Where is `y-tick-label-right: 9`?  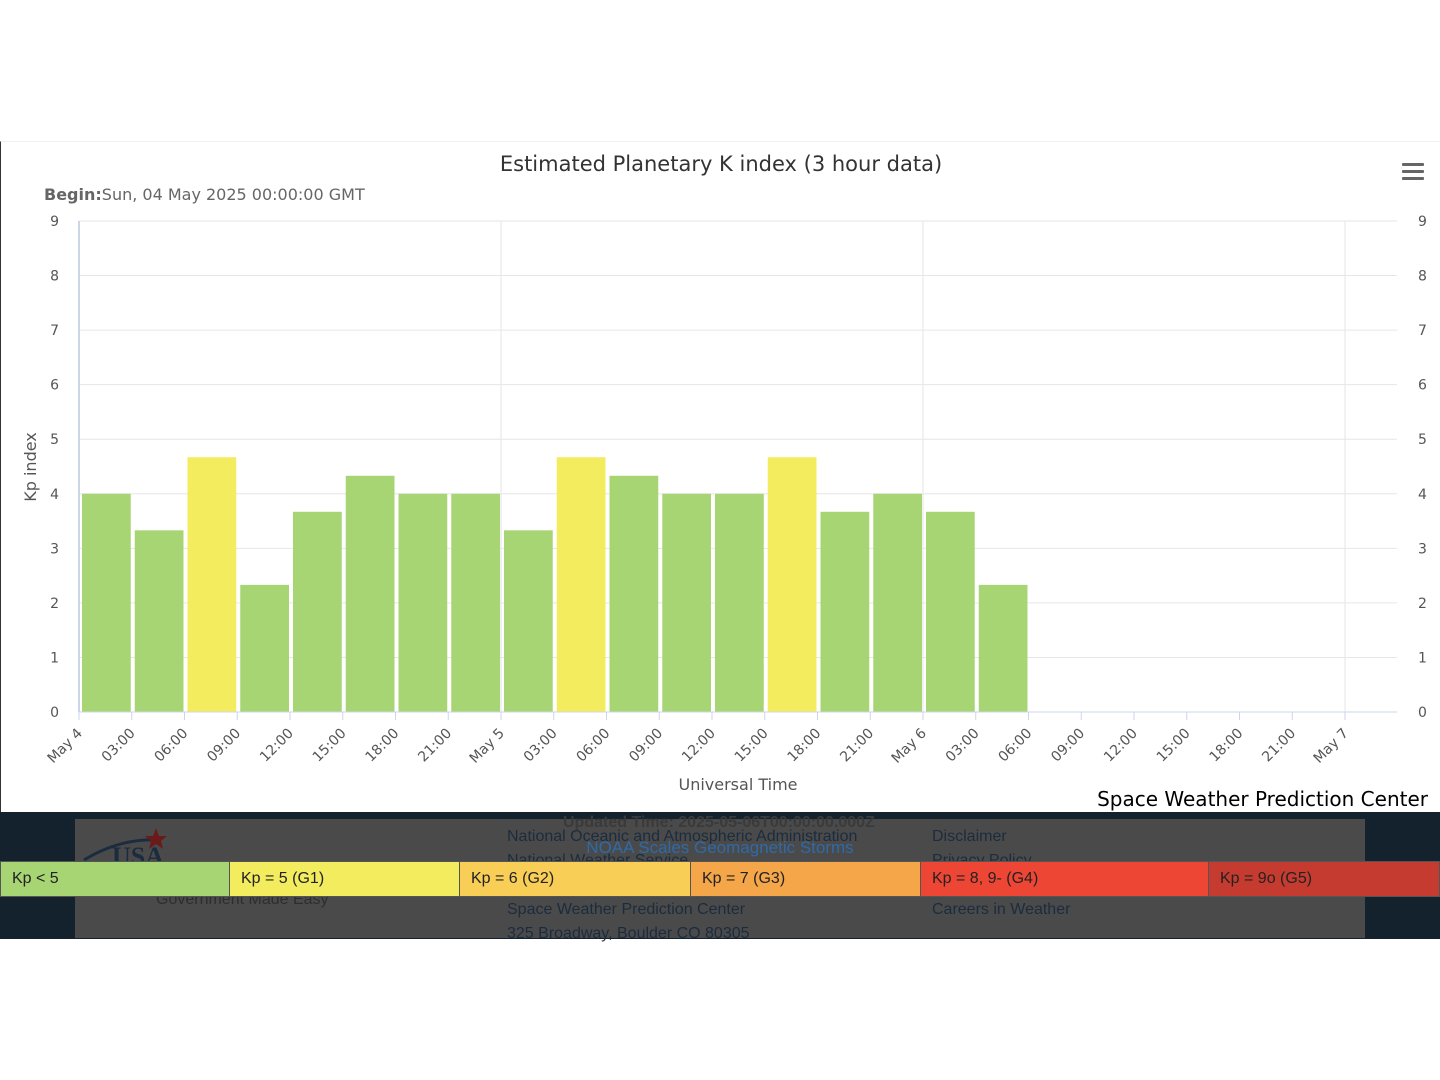 y-tick-label-right: 9 is located at coordinates (1422, 222).